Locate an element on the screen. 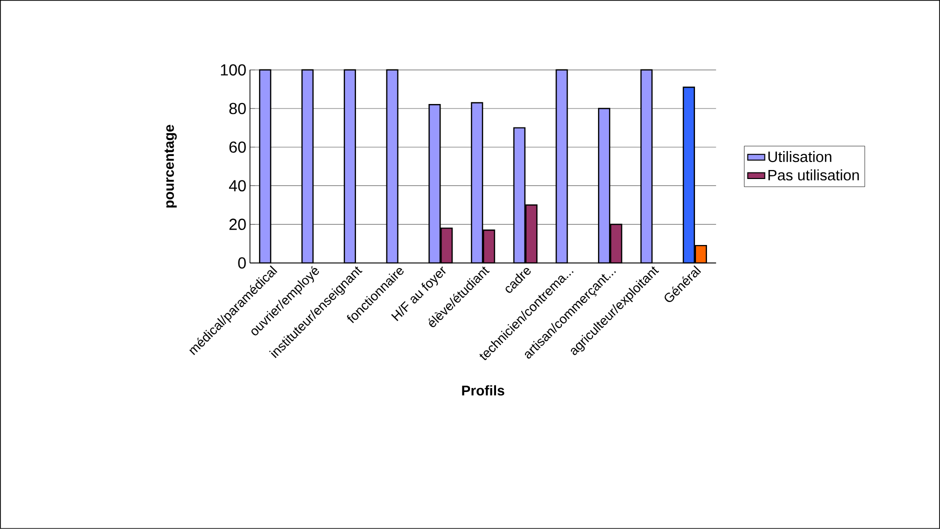 The image size is (940, 529). legend-label: Utilisation is located at coordinates (800, 156).